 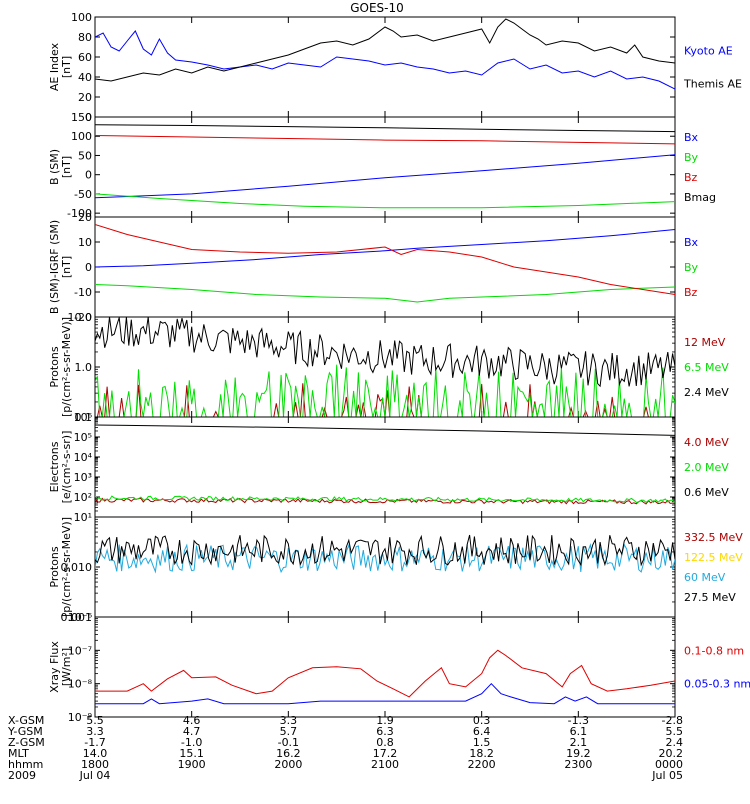 I want to click on panel-3: -20 -10 0 10 20 B (SM)-IGRF (SM)[nT] Bx By Bz, so click(x=373, y=267).